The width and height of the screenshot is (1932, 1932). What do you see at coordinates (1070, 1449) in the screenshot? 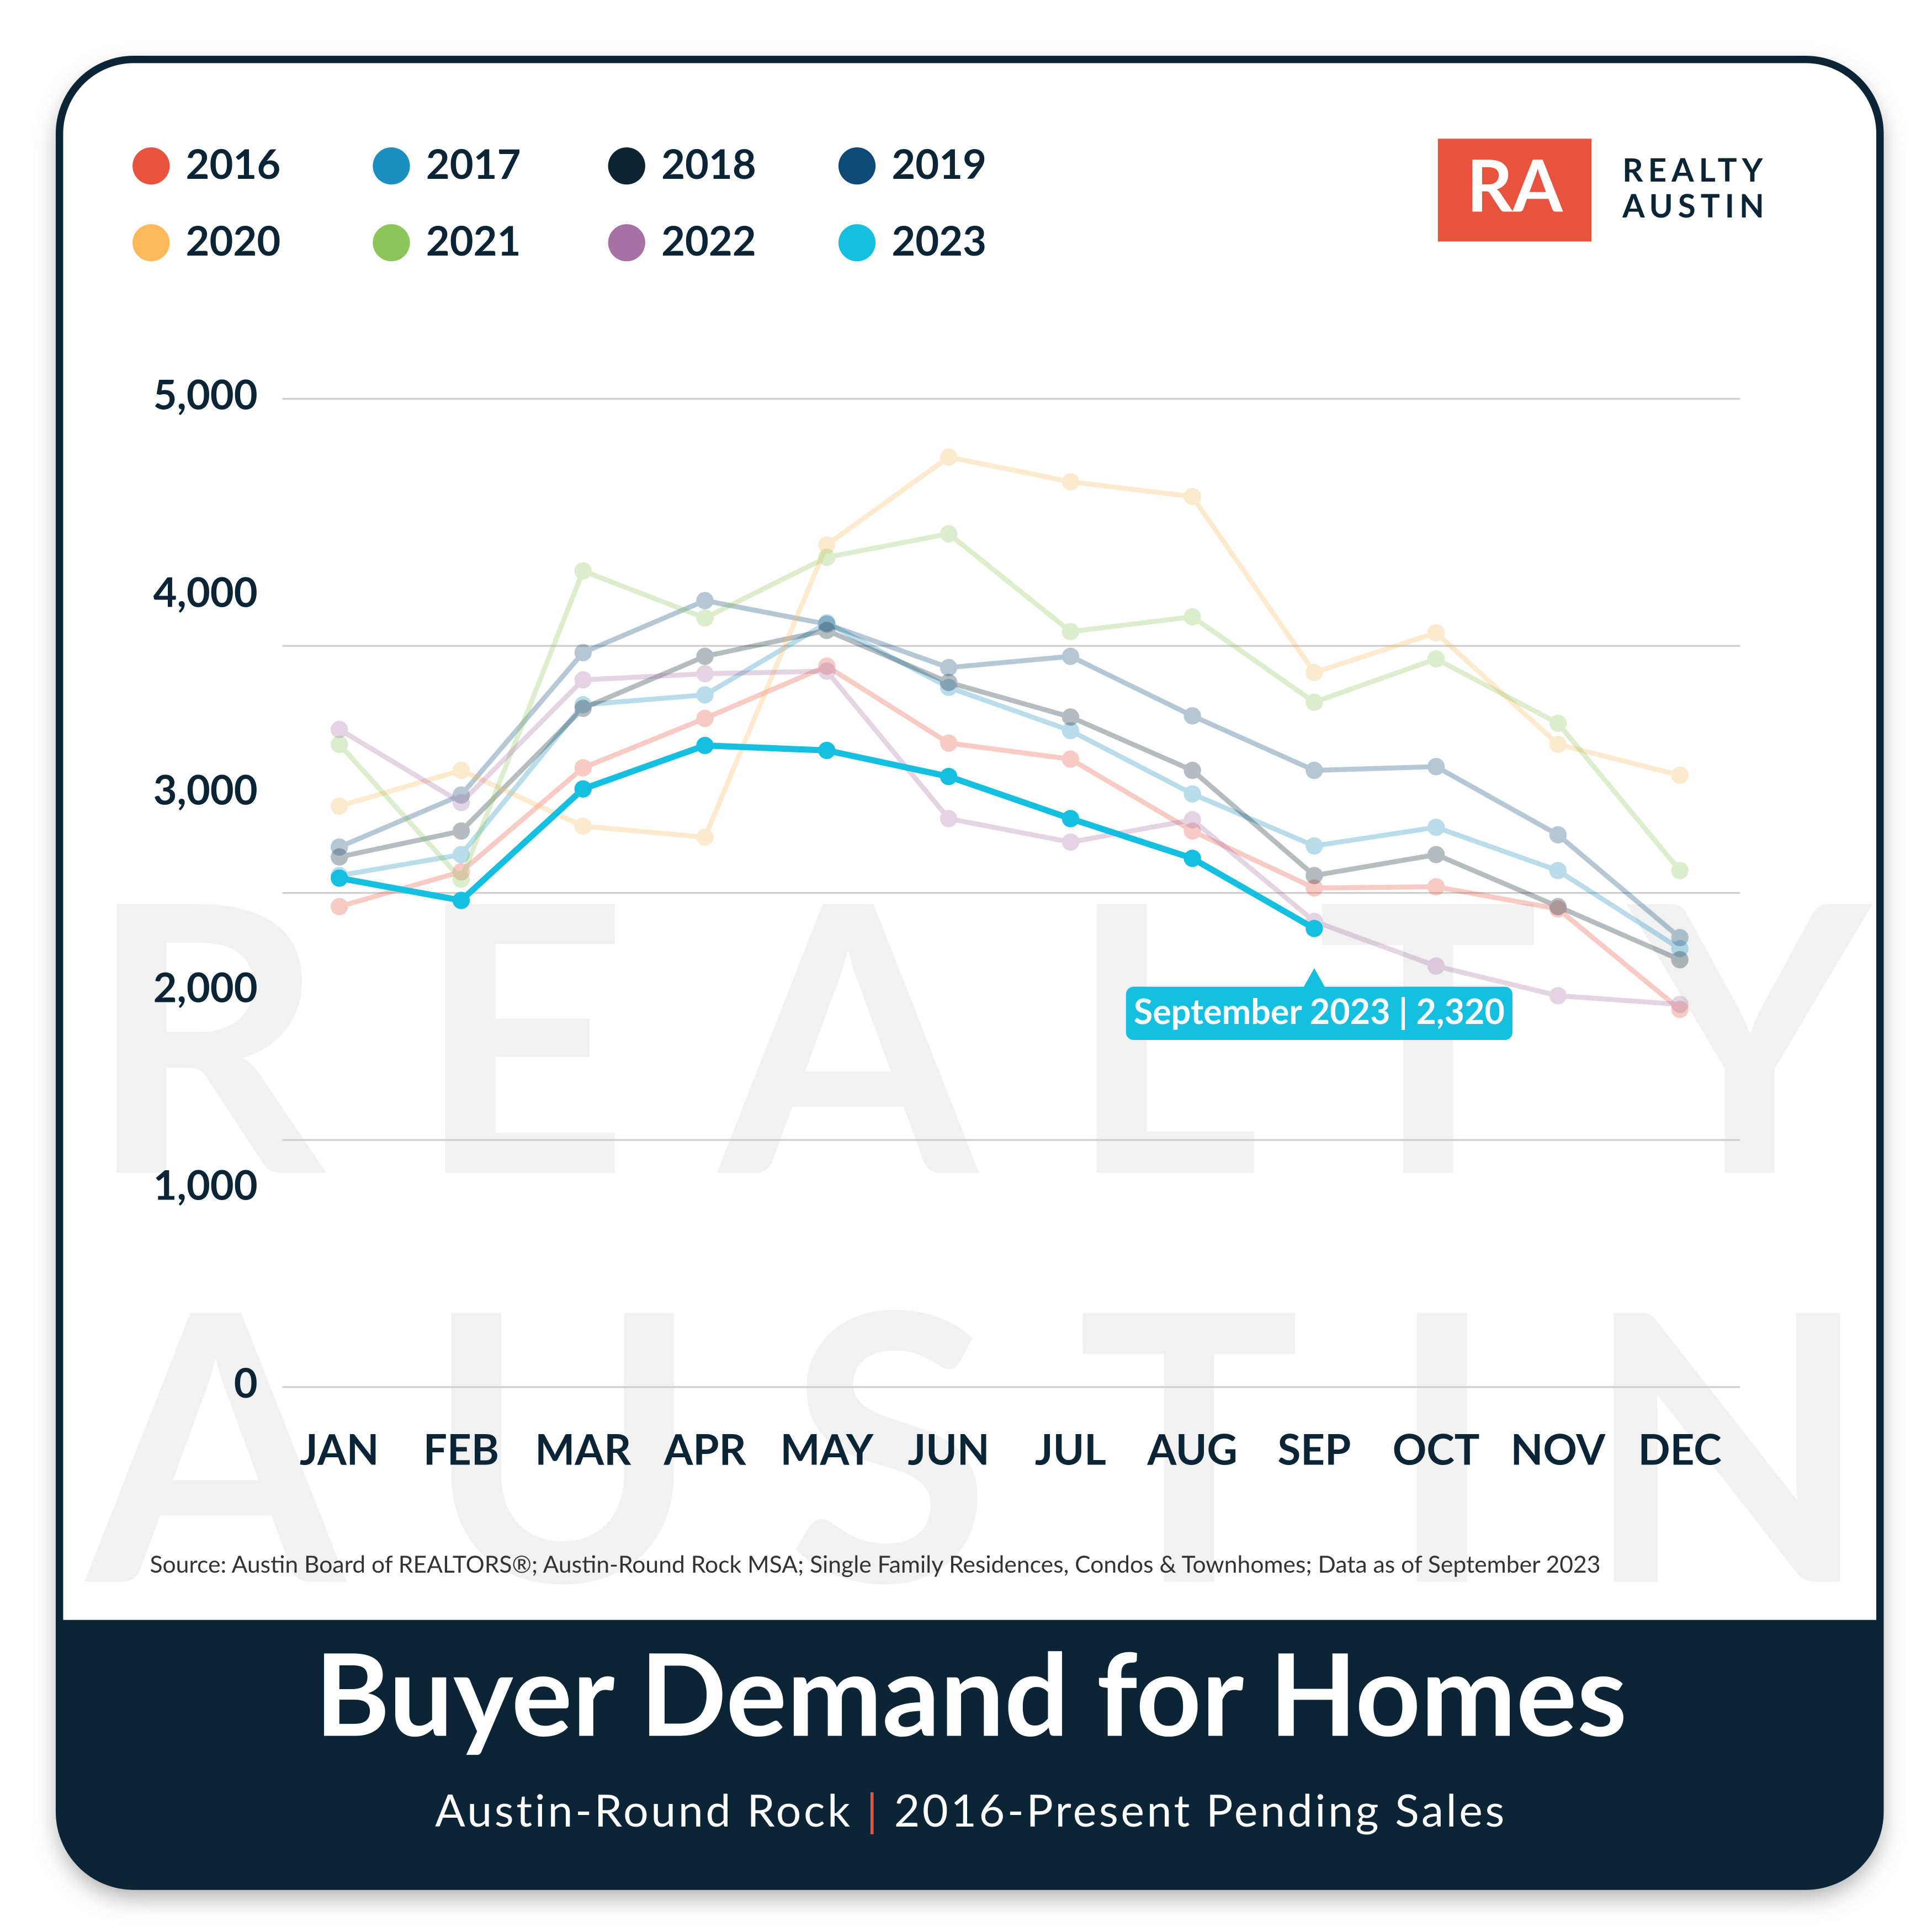
I see `x-tick-label: JUL` at bounding box center [1070, 1449].